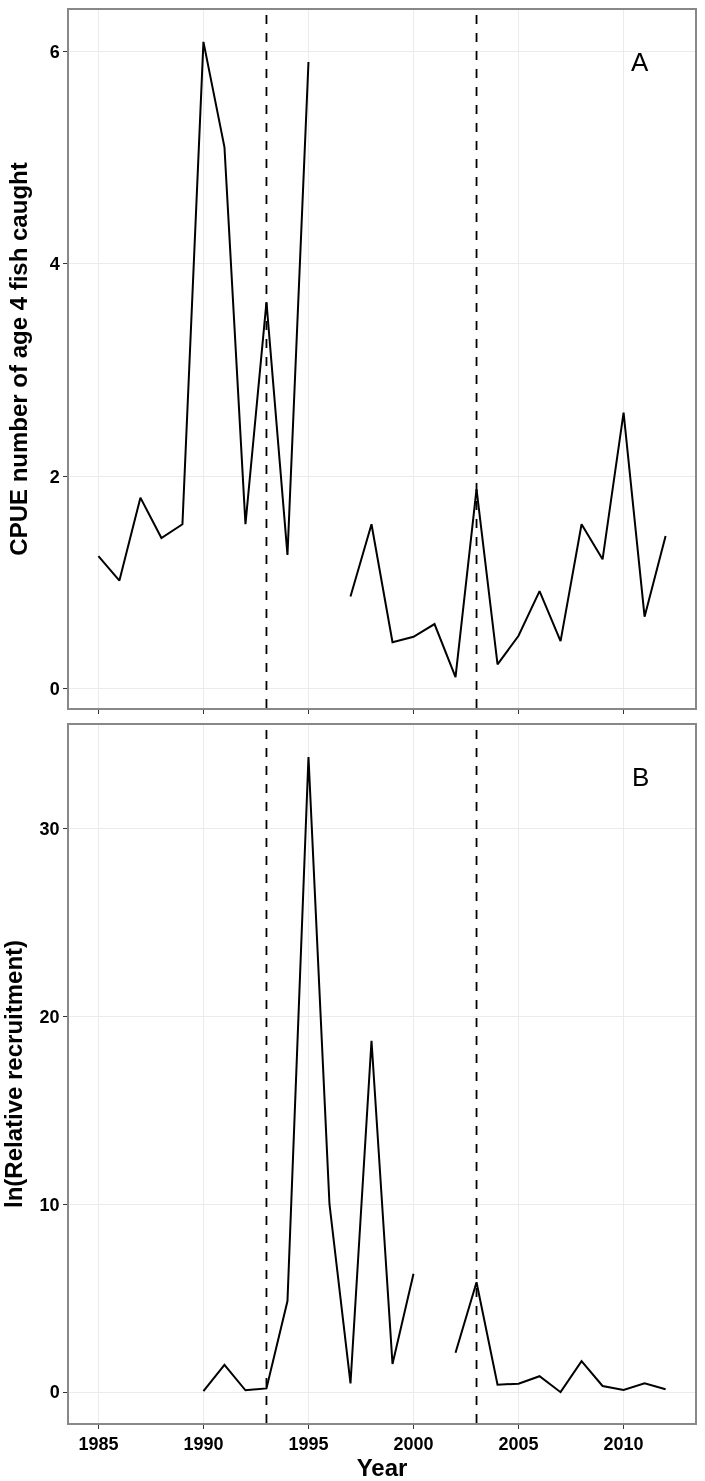  I want to click on annotation: B, so click(641, 777).